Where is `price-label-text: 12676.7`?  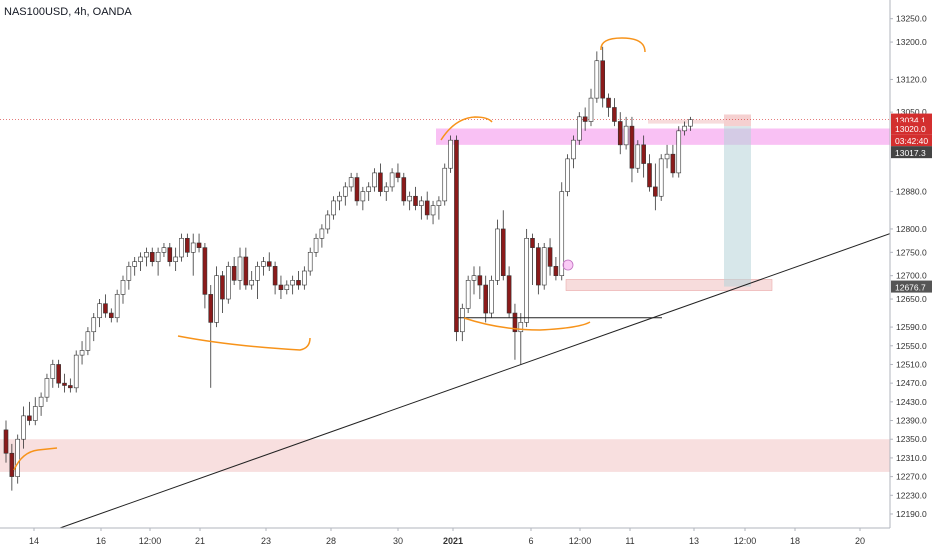
price-label-text: 12676.7 is located at coordinates (910, 288).